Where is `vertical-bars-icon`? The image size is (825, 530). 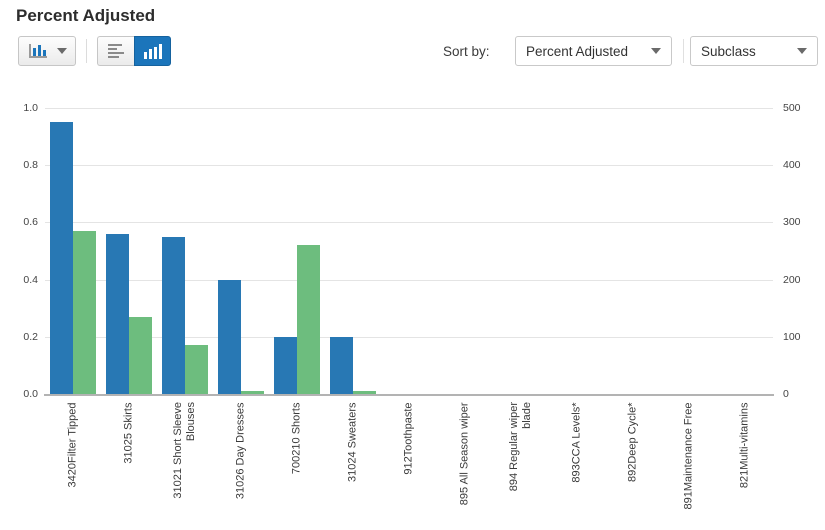 vertical-bars-icon is located at coordinates (152, 51).